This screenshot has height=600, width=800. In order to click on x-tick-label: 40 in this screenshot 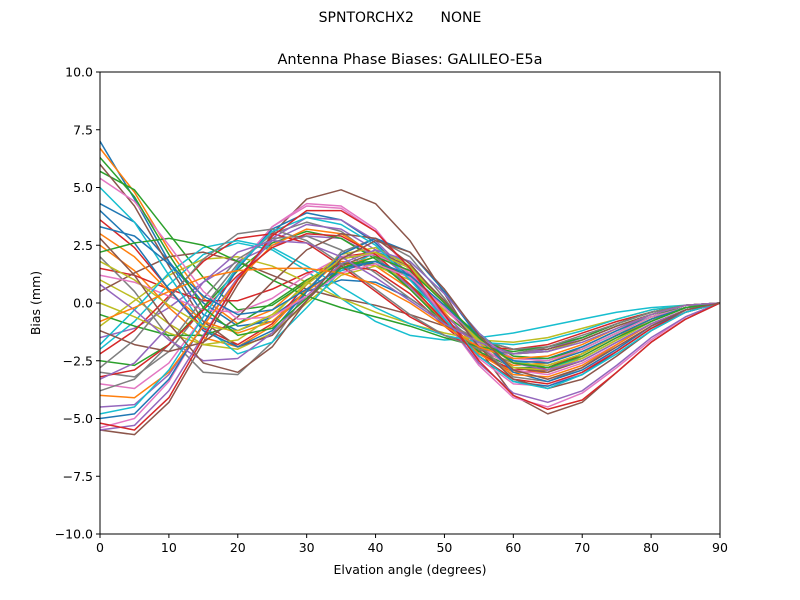, I will do `click(376, 547)`.